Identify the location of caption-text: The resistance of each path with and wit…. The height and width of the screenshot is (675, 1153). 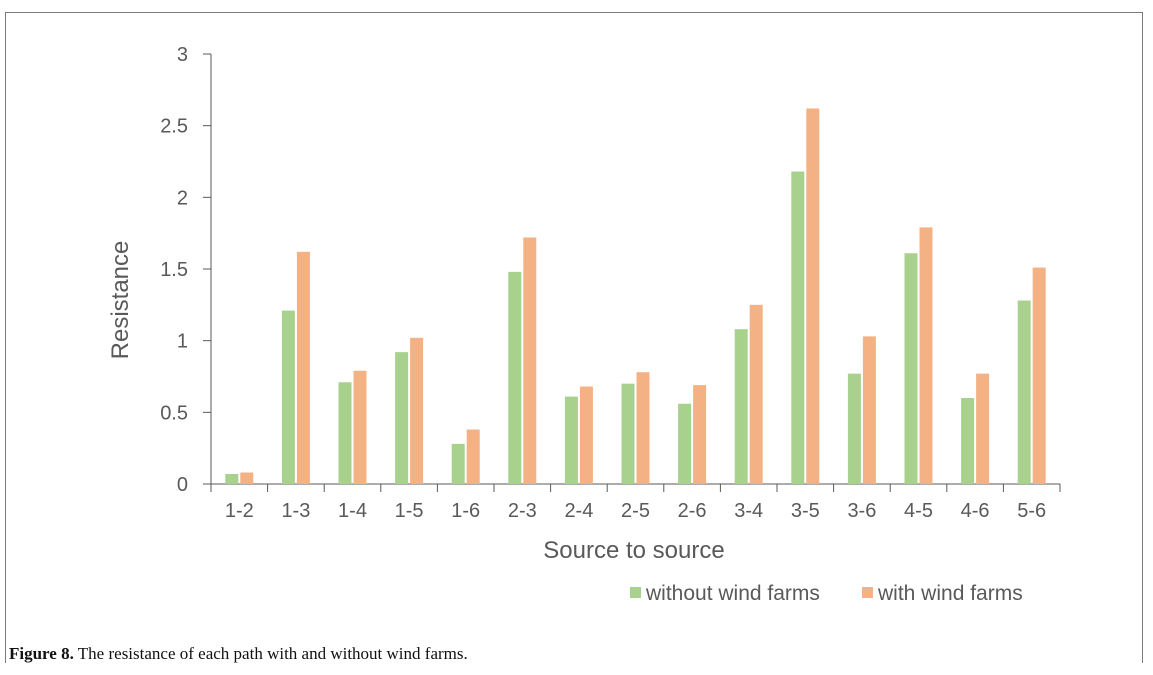
(270, 653).